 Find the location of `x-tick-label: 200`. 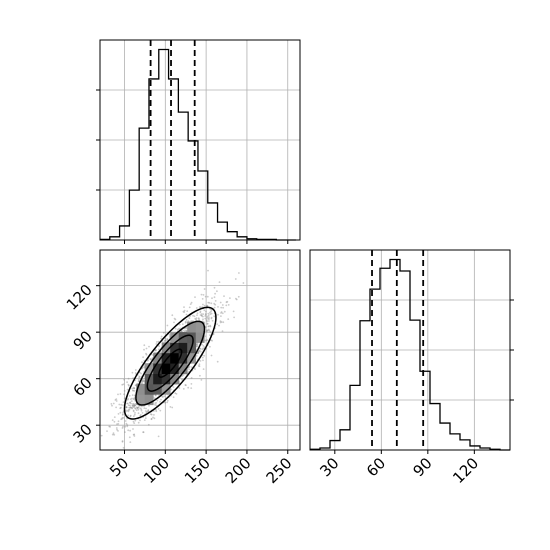

x-tick-label: 200 is located at coordinates (238, 470).